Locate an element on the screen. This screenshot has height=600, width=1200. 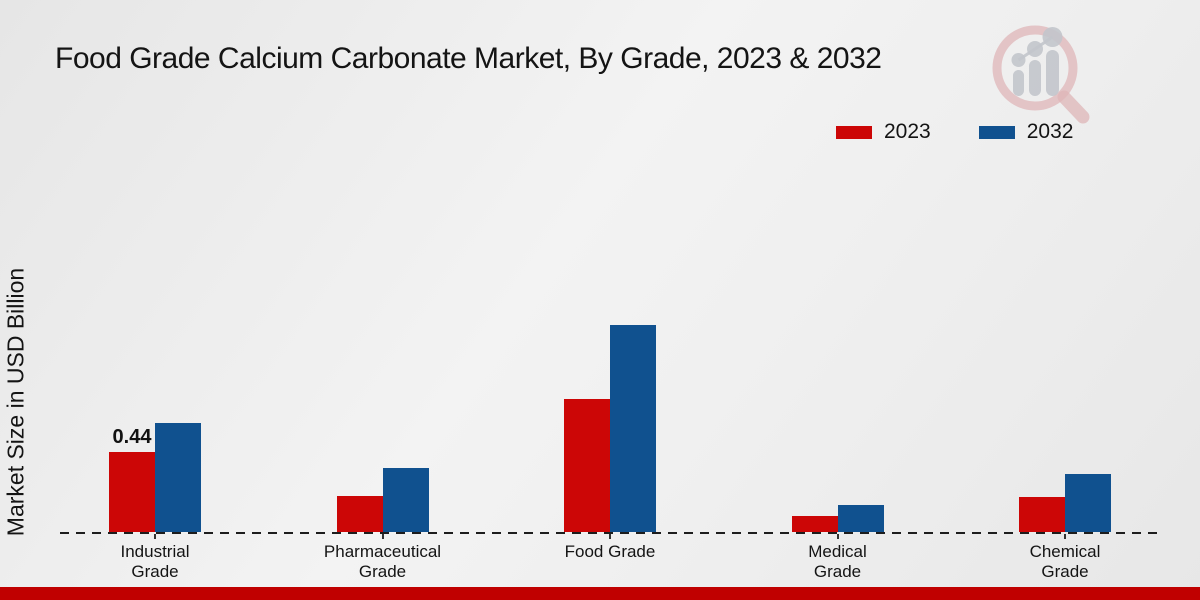
bar-2023-medical-grade is located at coordinates (814, 524).